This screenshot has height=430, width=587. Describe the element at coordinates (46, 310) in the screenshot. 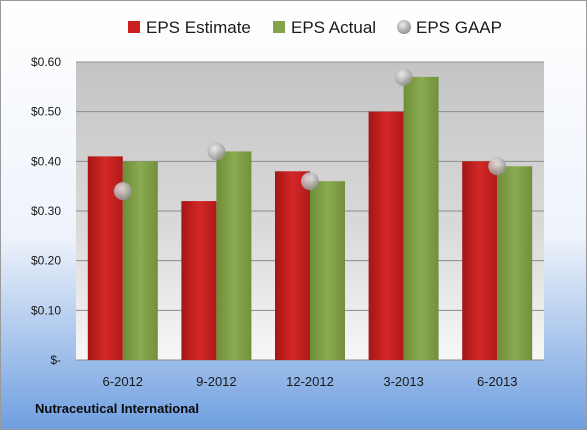

I see `y-tick-label: $0.10` at that location.